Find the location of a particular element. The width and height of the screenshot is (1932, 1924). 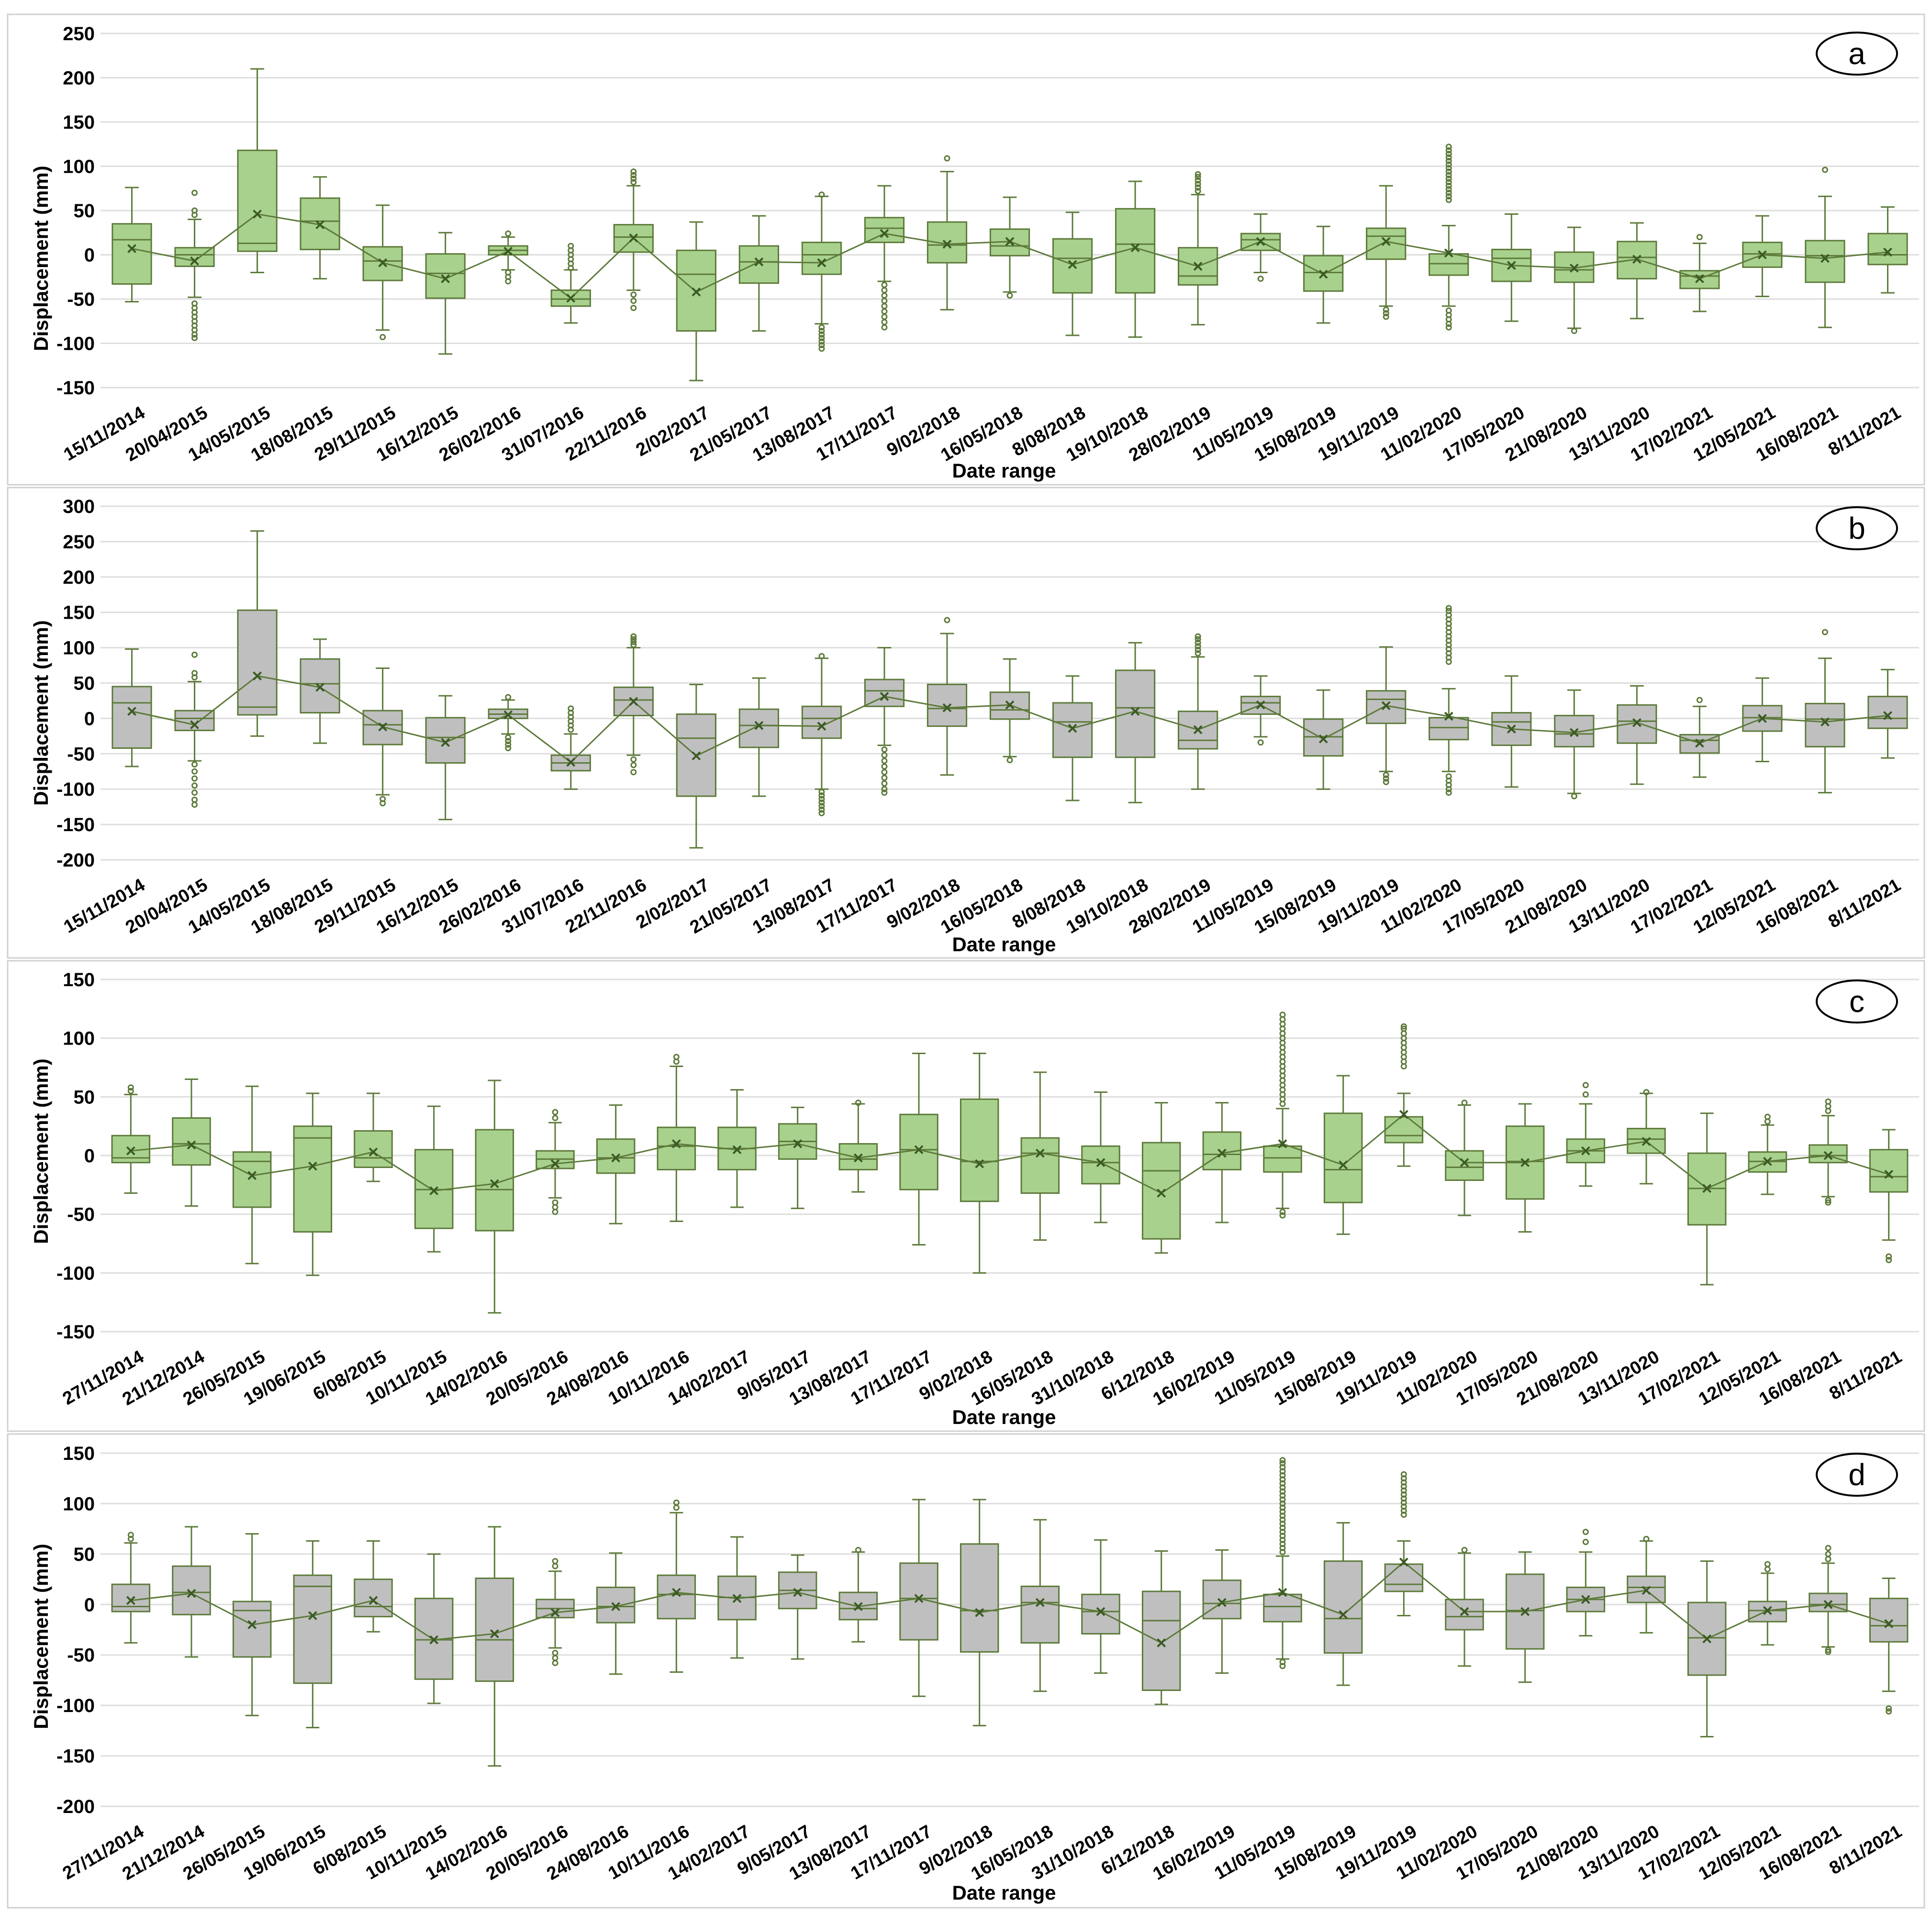

box-19/11/2019 is located at coordinates (1386, 715).